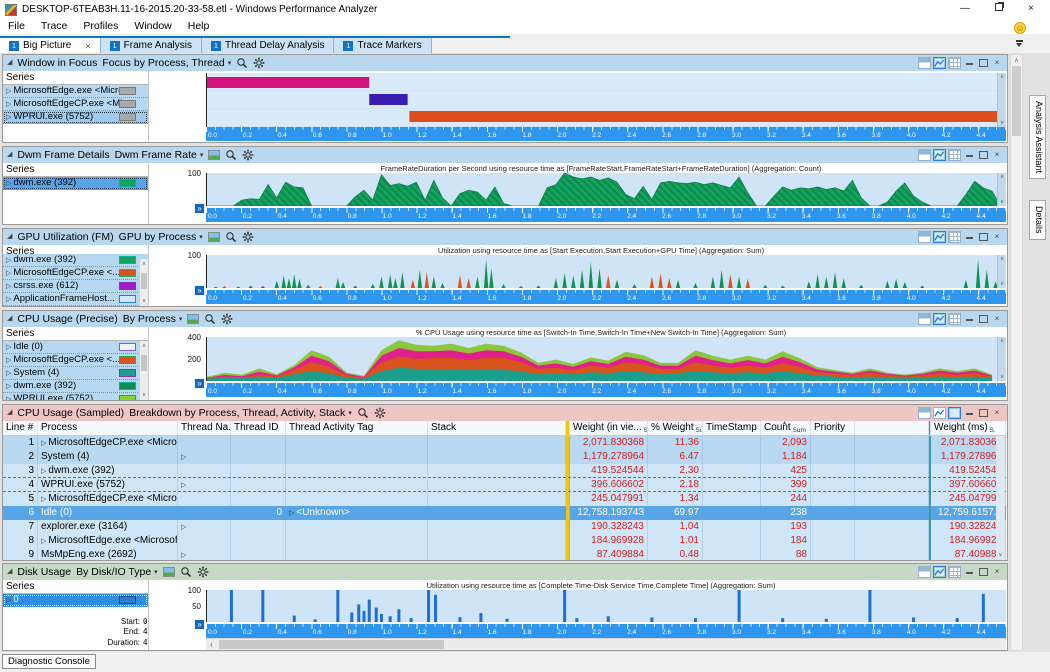 The height and width of the screenshot is (672, 1050). What do you see at coordinates (101, 26) in the screenshot?
I see `menu-item-profiles: Profiles` at bounding box center [101, 26].